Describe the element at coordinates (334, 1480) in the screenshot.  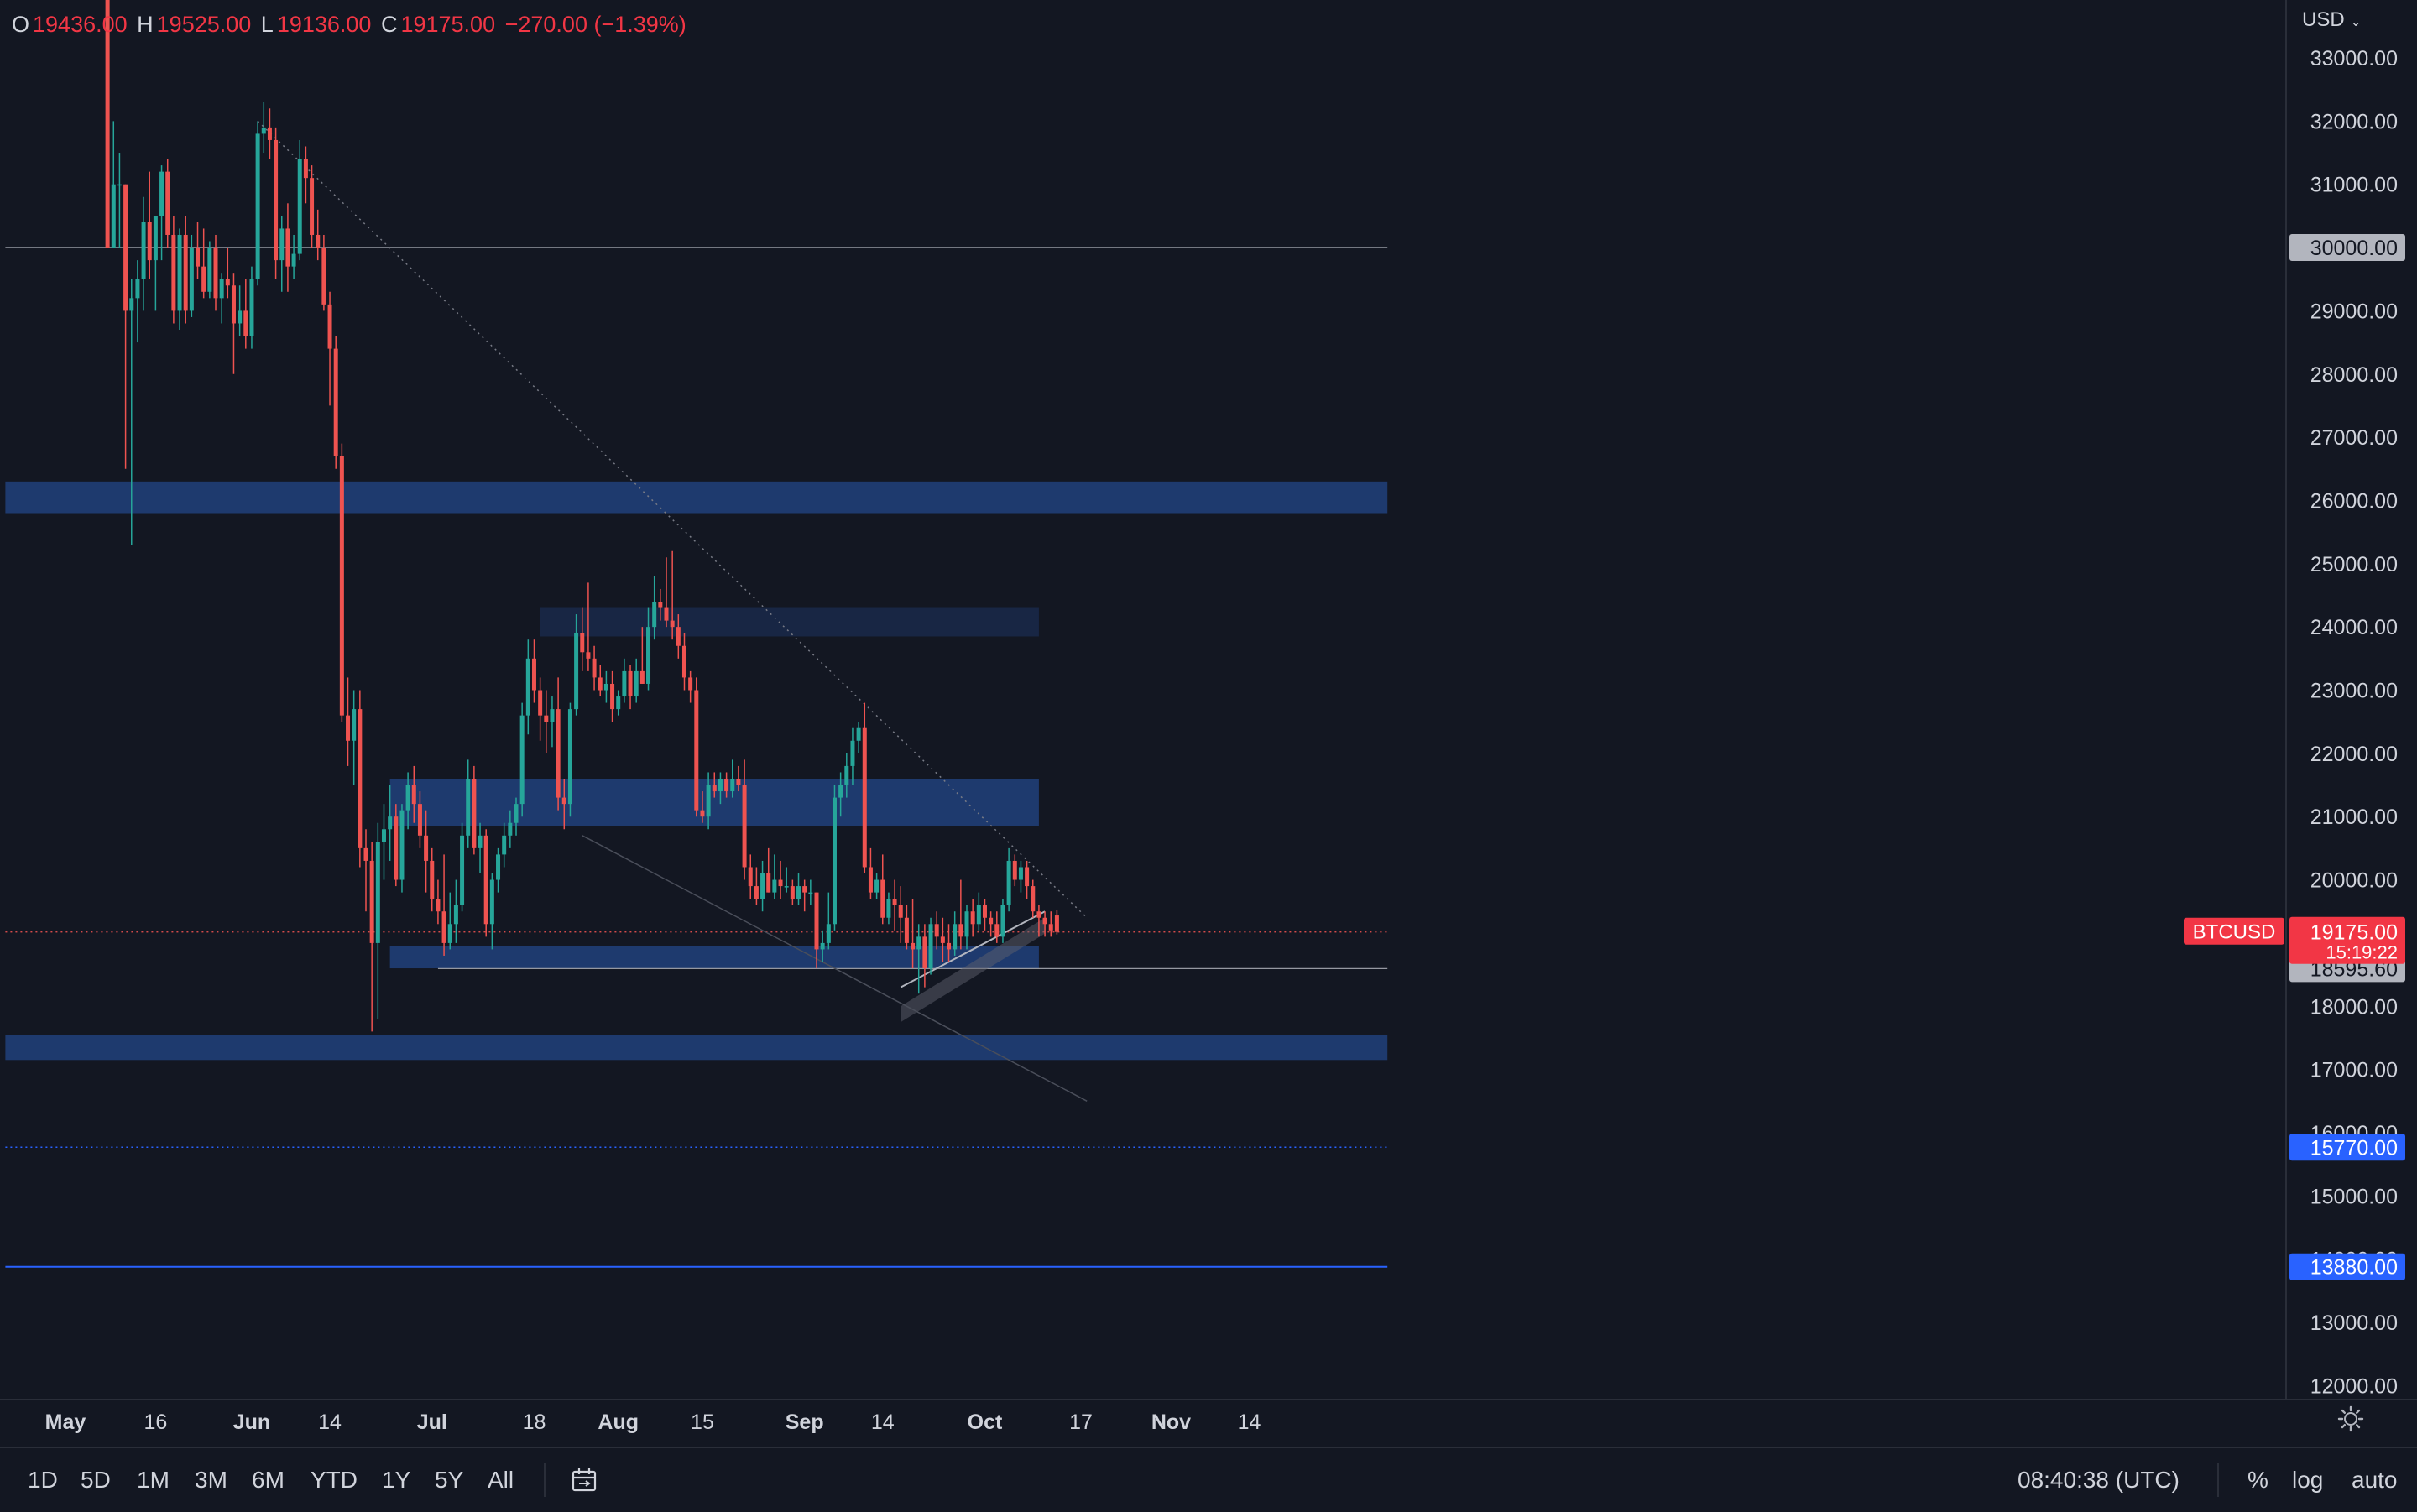
I see `timeframe-ytd: YTD` at that location.